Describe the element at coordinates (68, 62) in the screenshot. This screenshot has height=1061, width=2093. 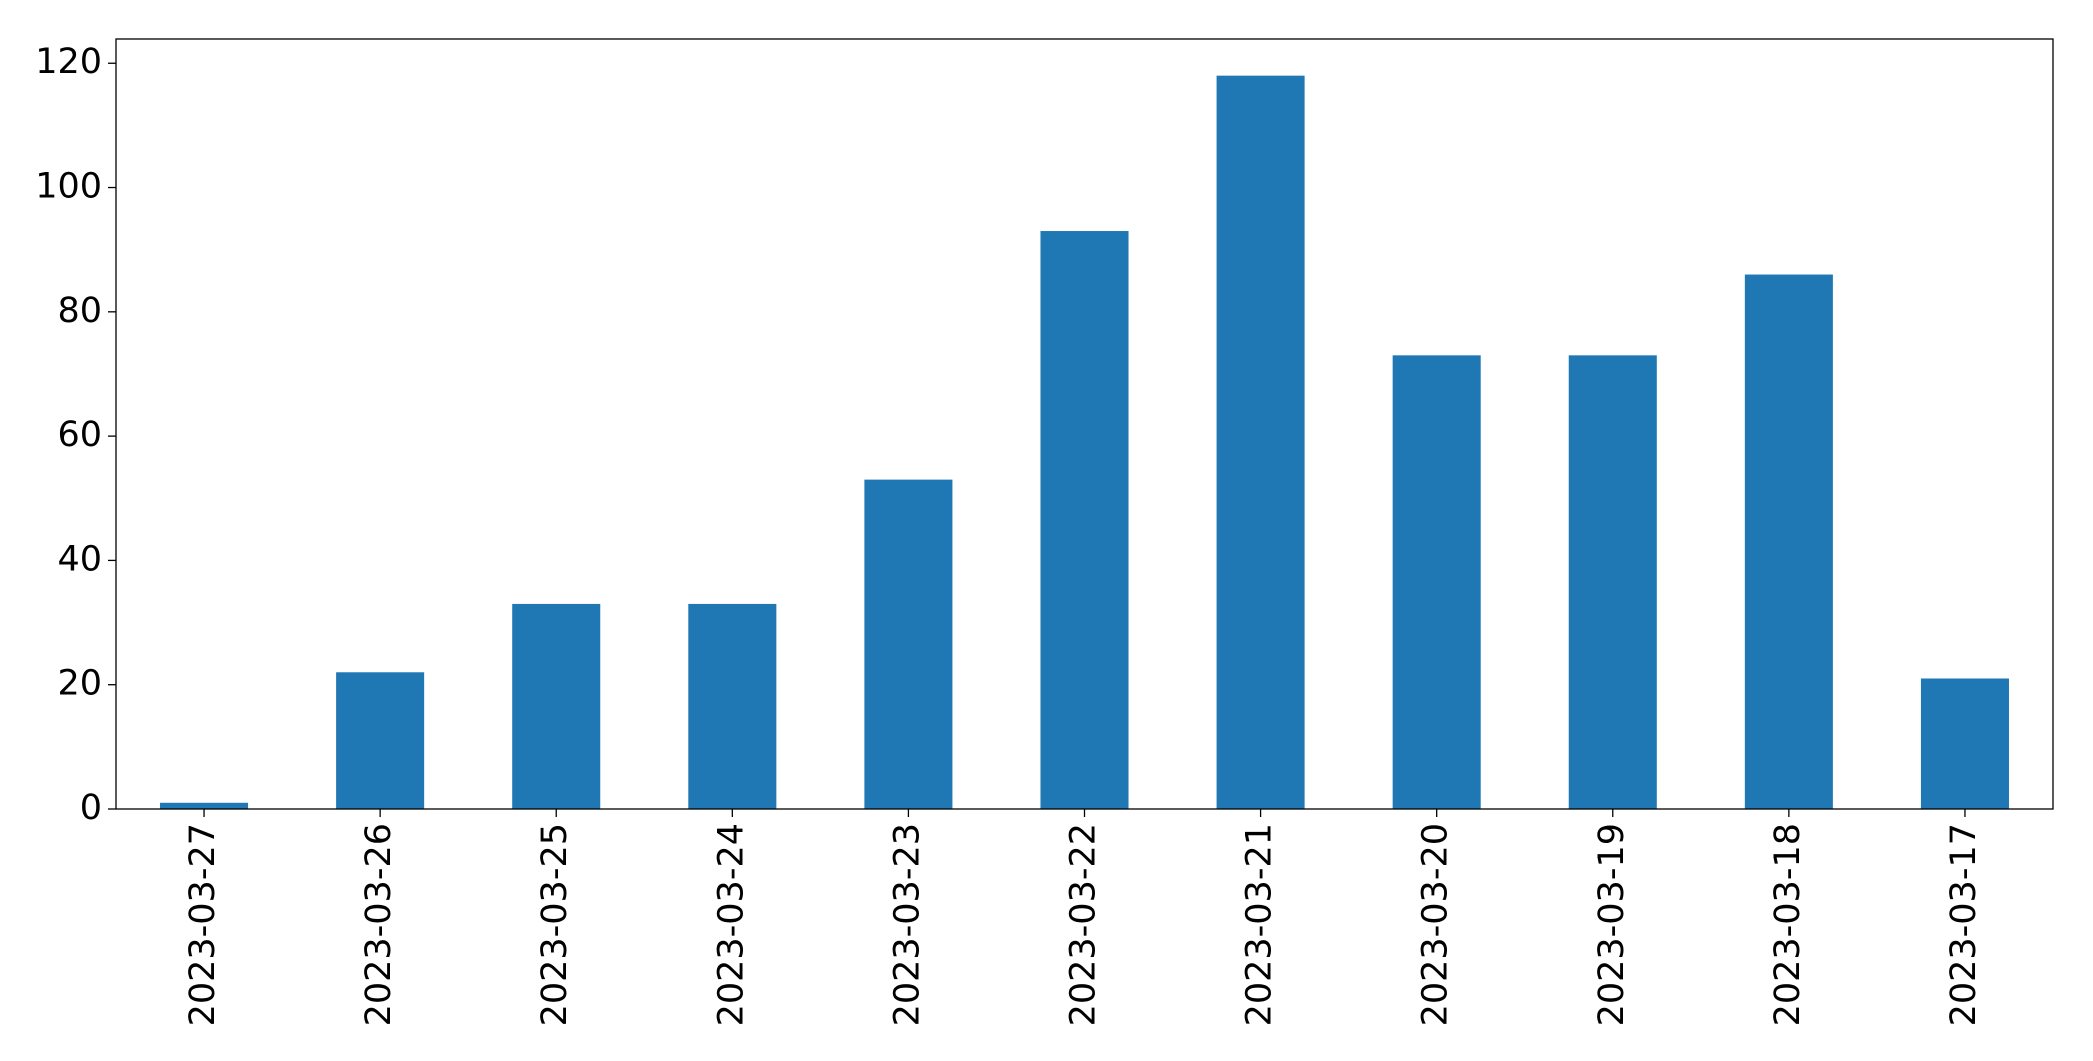
I see `y-tick-label: 120` at that location.